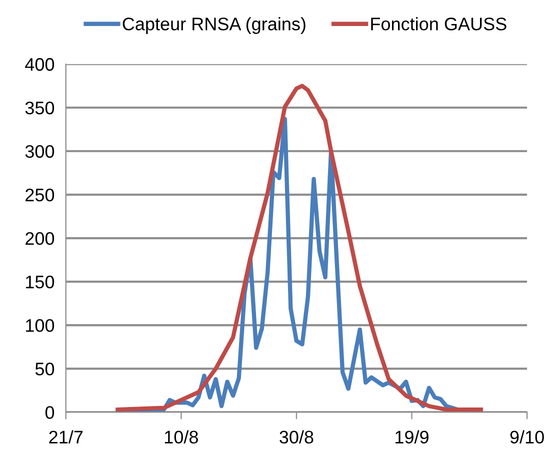  Describe the element at coordinates (49, 412) in the screenshot. I see `y-tick-label: 0` at that location.